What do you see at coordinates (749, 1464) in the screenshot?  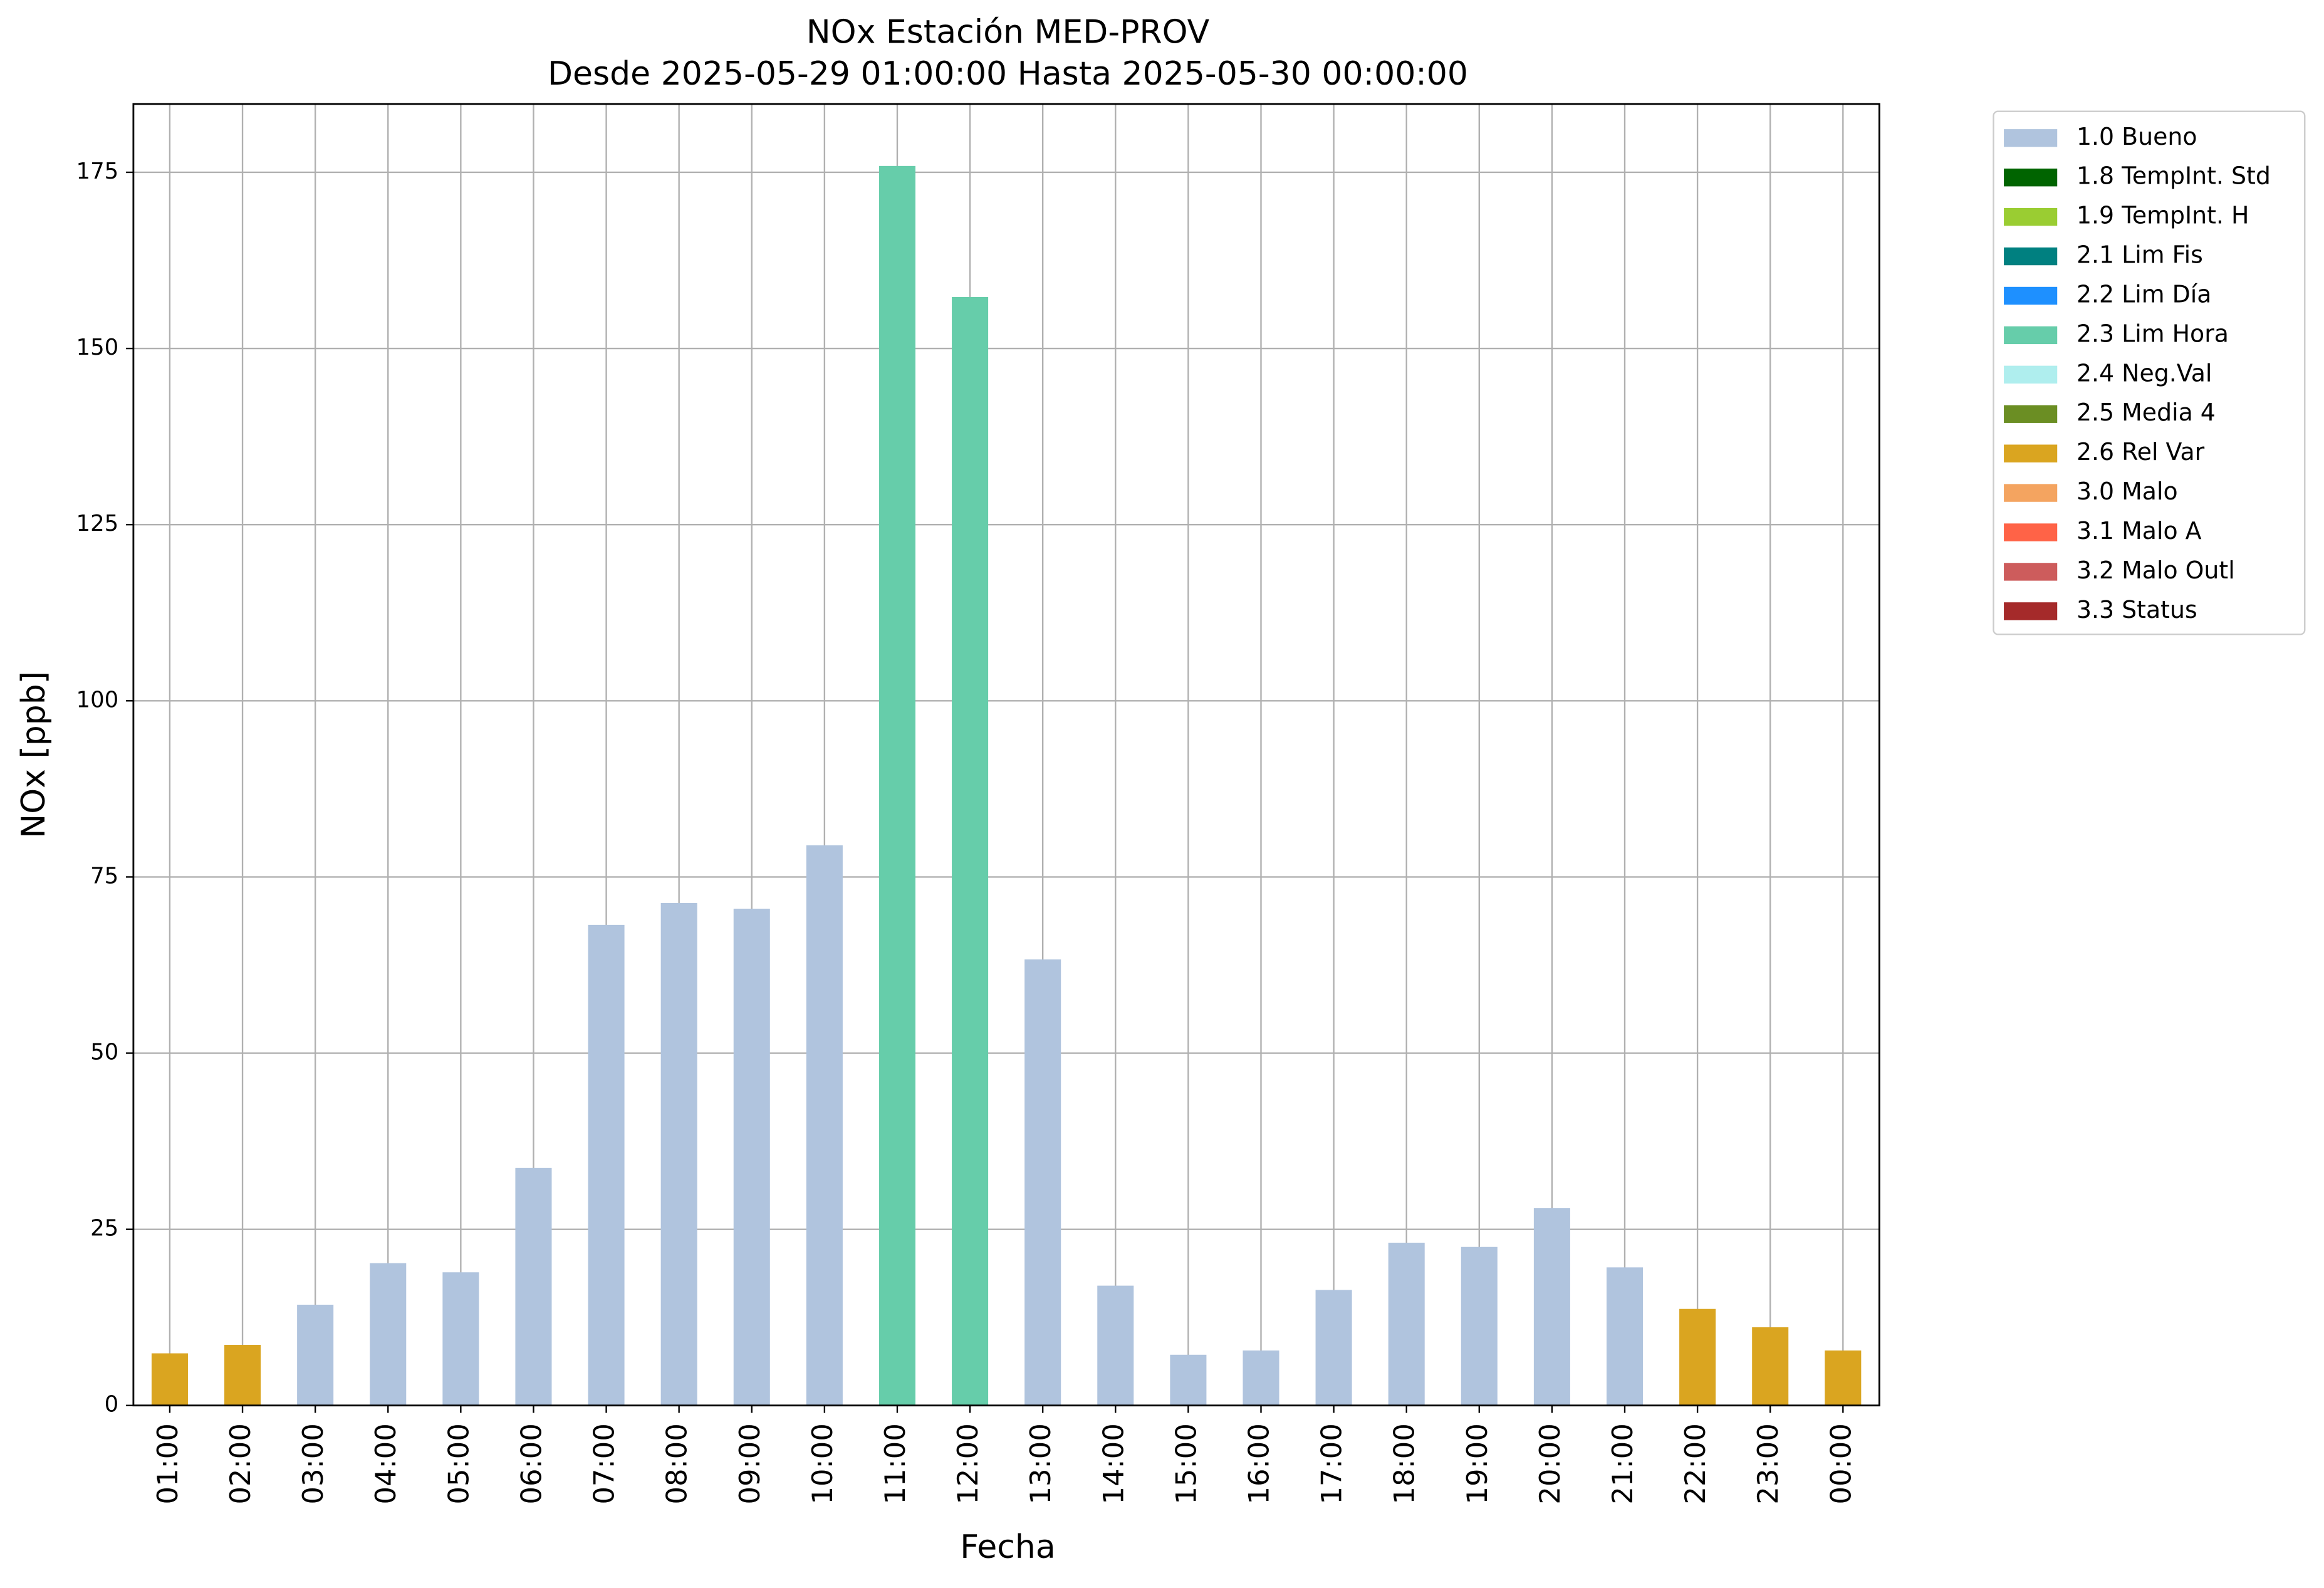 I see `x-tick-label: 09:00` at bounding box center [749, 1464].